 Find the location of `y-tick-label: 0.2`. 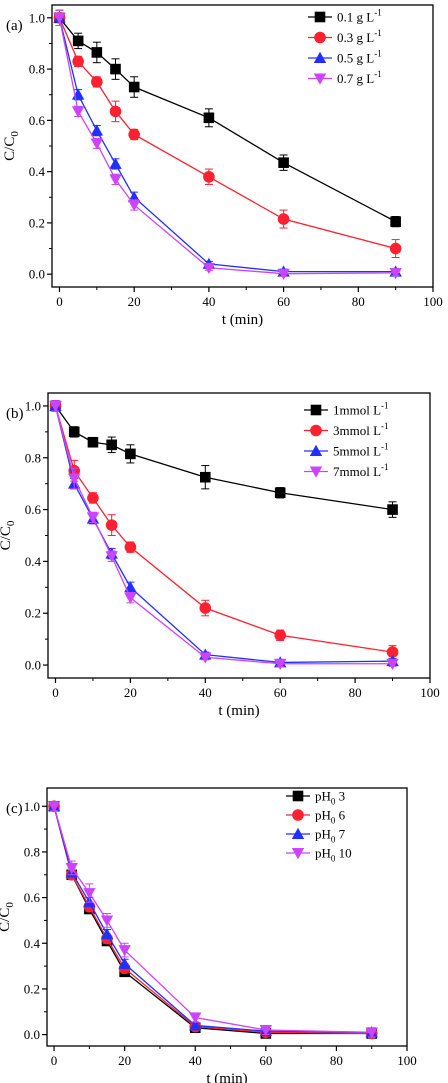

y-tick-label: 0.2 is located at coordinates (37, 222).